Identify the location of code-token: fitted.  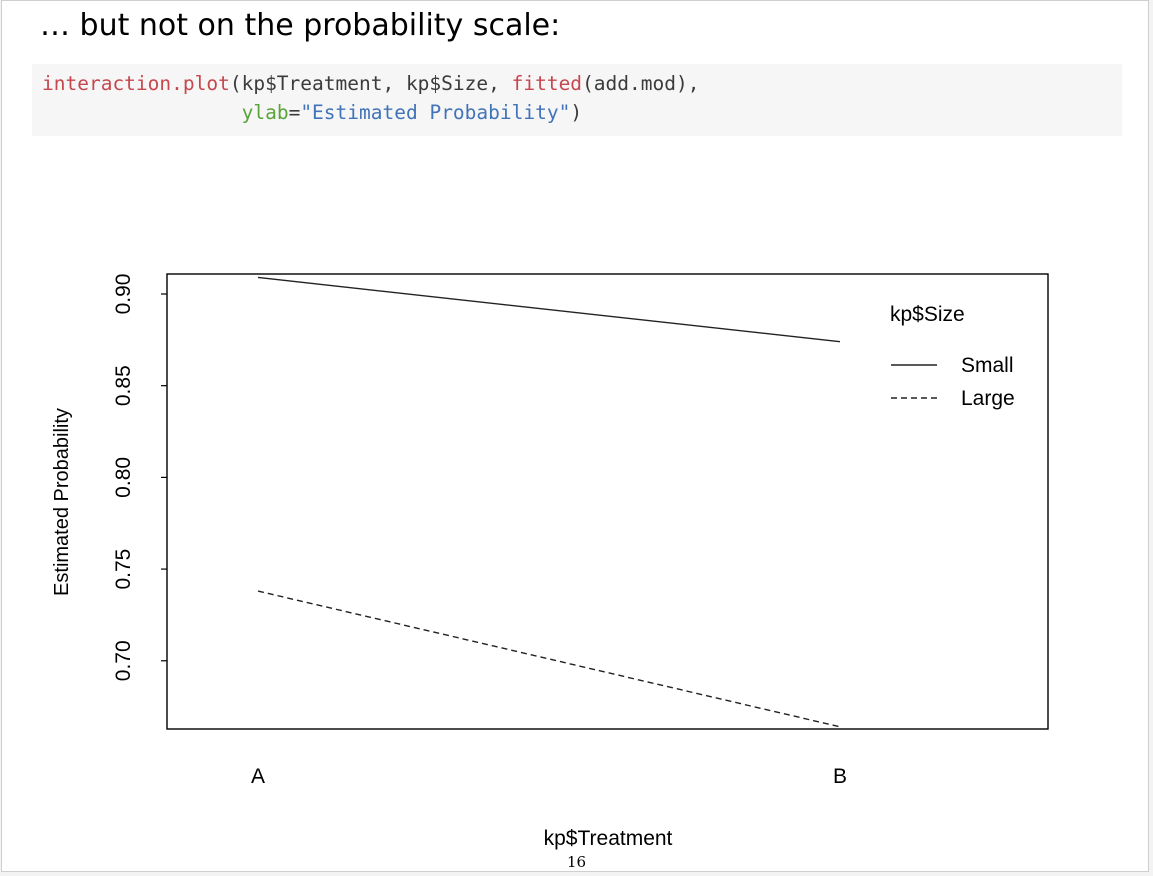
(547, 83).